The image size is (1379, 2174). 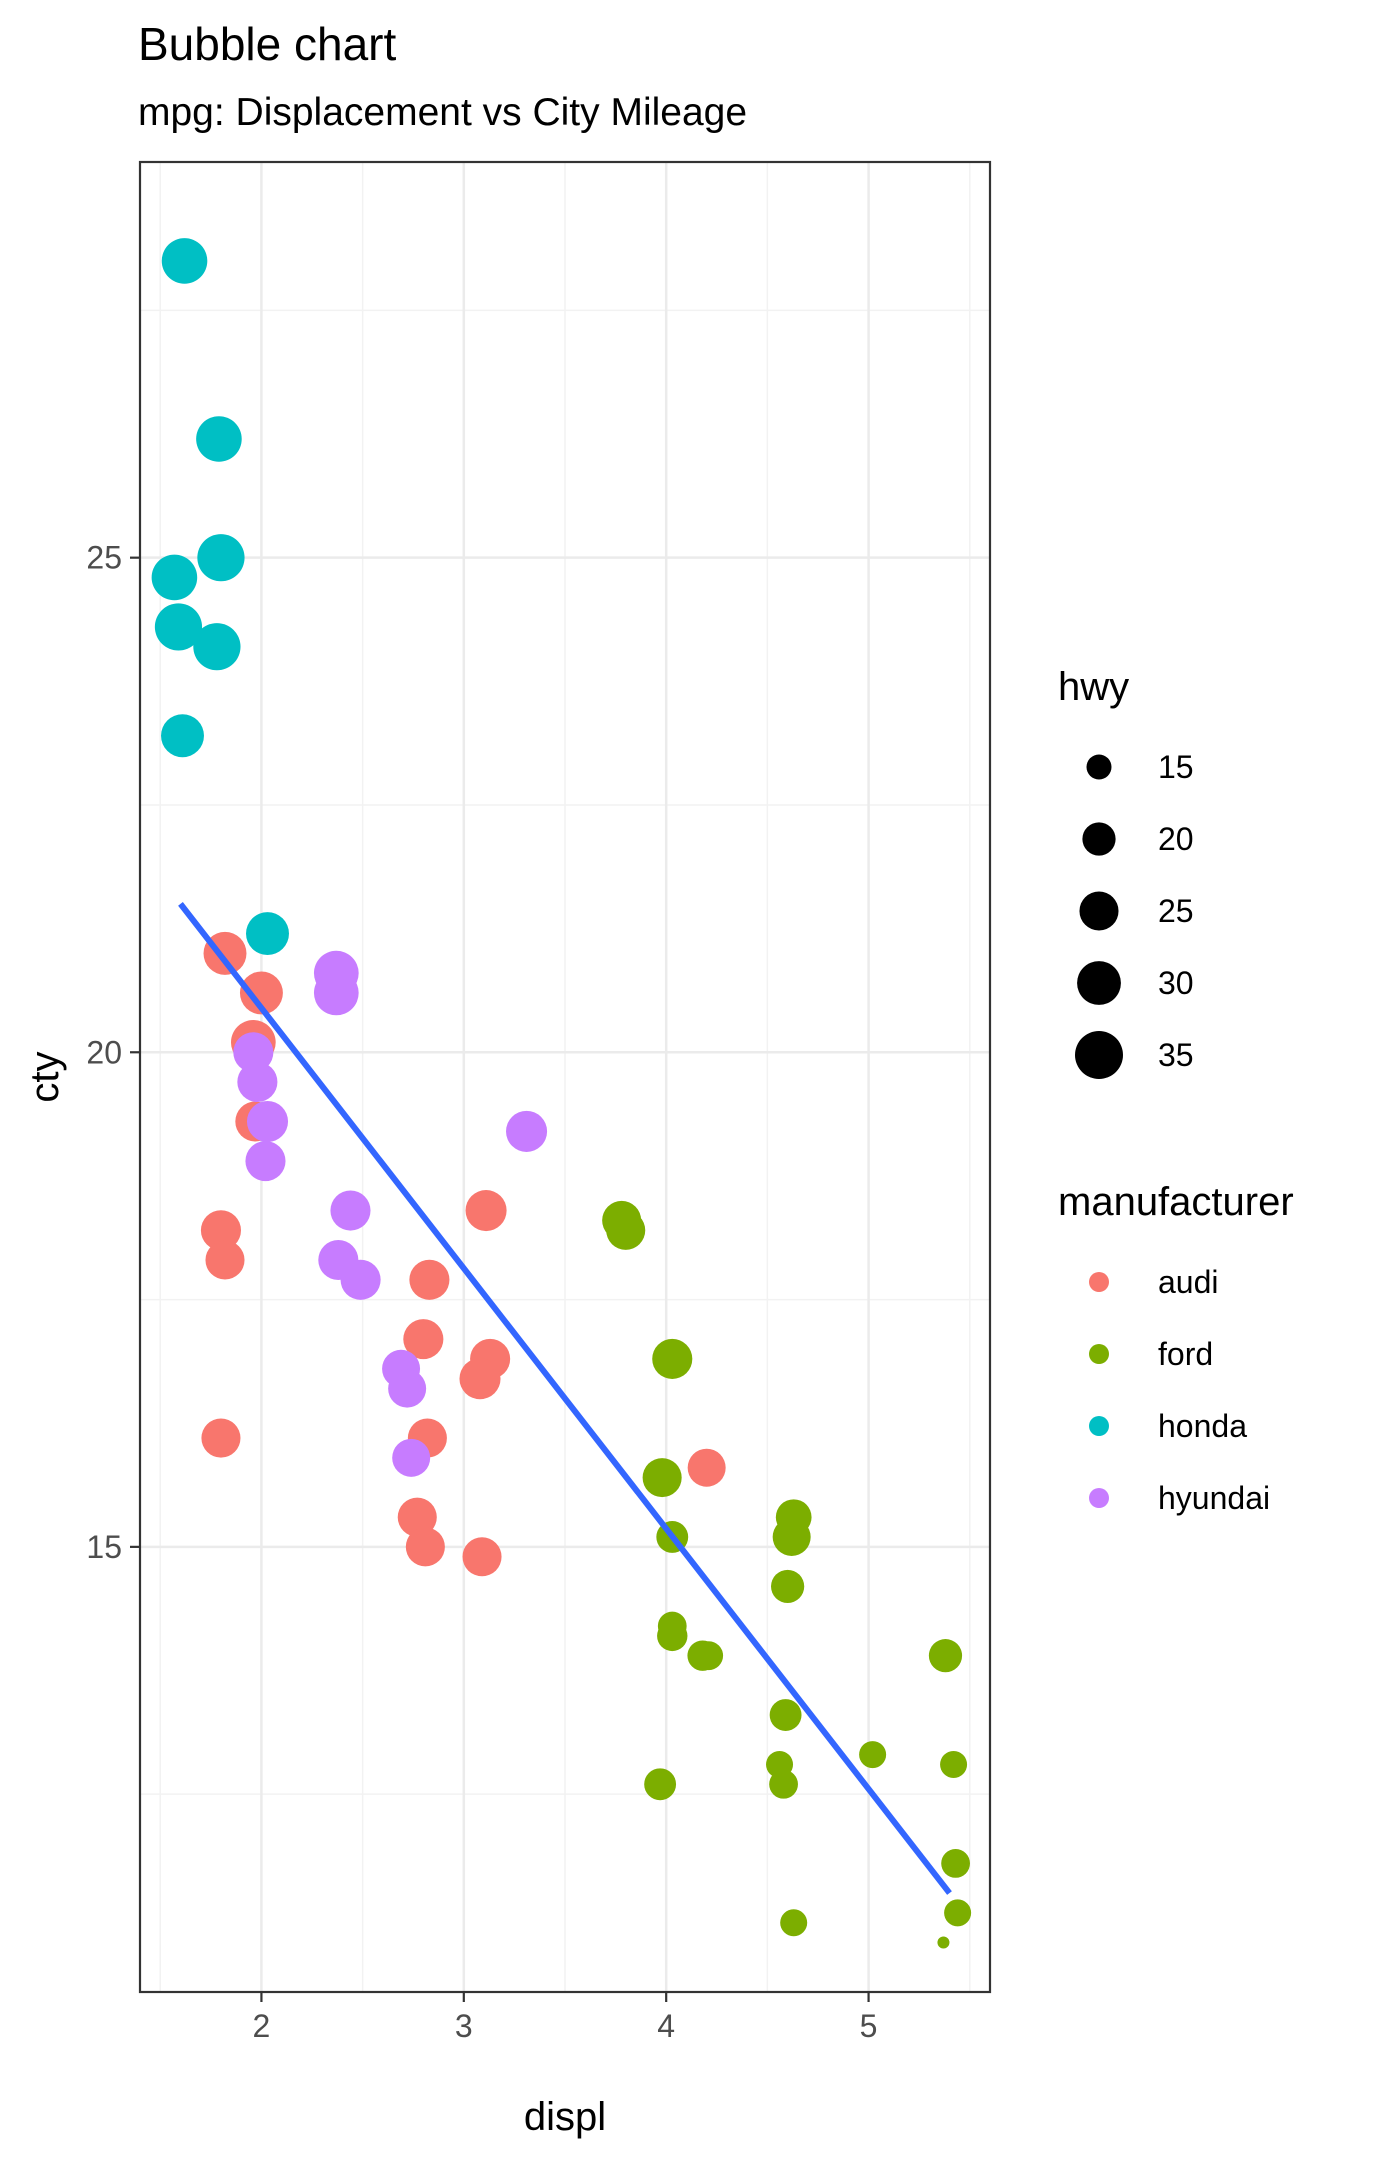 What do you see at coordinates (45, 1076) in the screenshot?
I see `y-axis-title: cty` at bounding box center [45, 1076].